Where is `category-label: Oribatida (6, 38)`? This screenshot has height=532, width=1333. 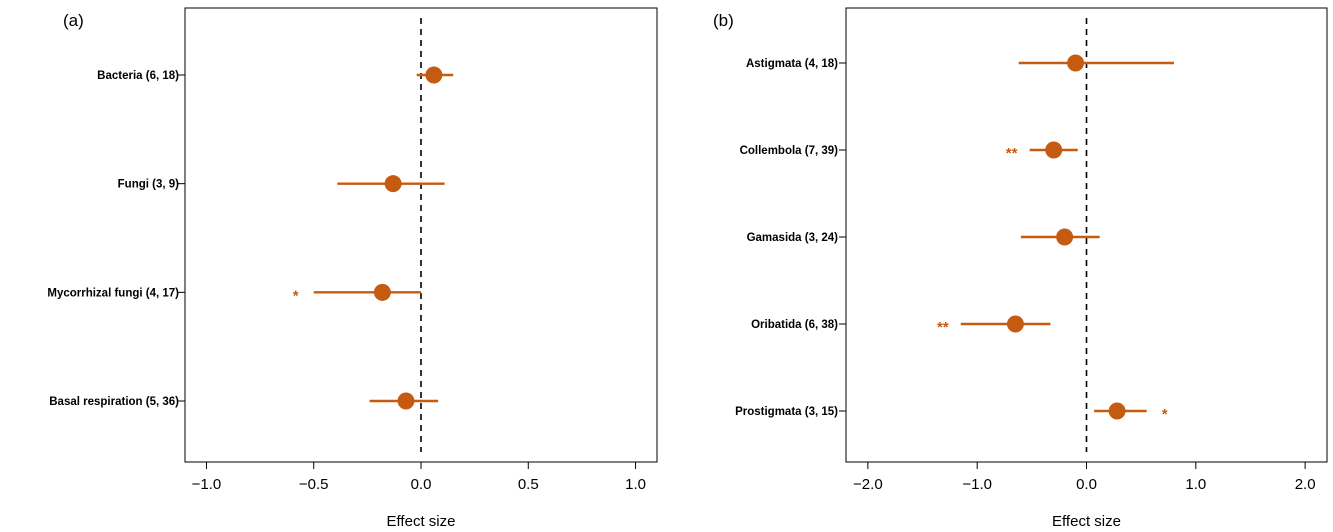
category-label: Oribatida (6, 38) is located at coordinates (794, 325).